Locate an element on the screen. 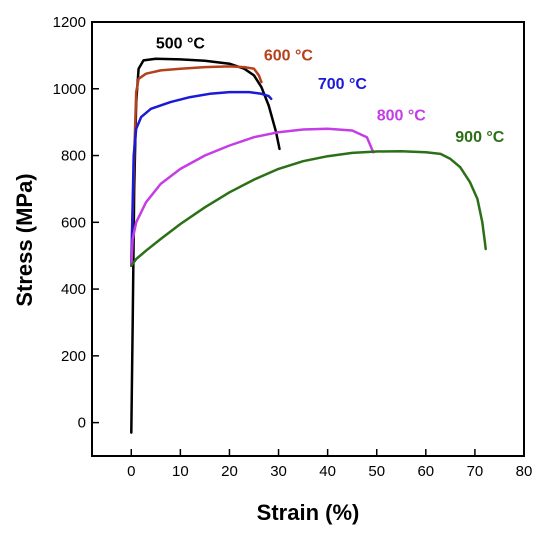  x-tick-label: 10 is located at coordinates (180, 471).